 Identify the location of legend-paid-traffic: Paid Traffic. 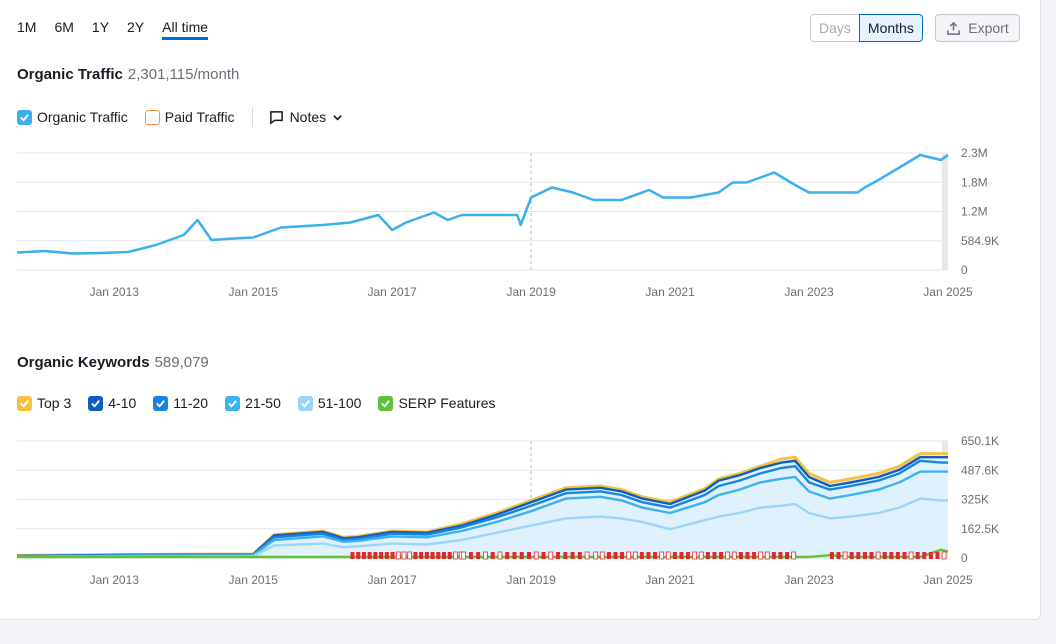
(189, 117).